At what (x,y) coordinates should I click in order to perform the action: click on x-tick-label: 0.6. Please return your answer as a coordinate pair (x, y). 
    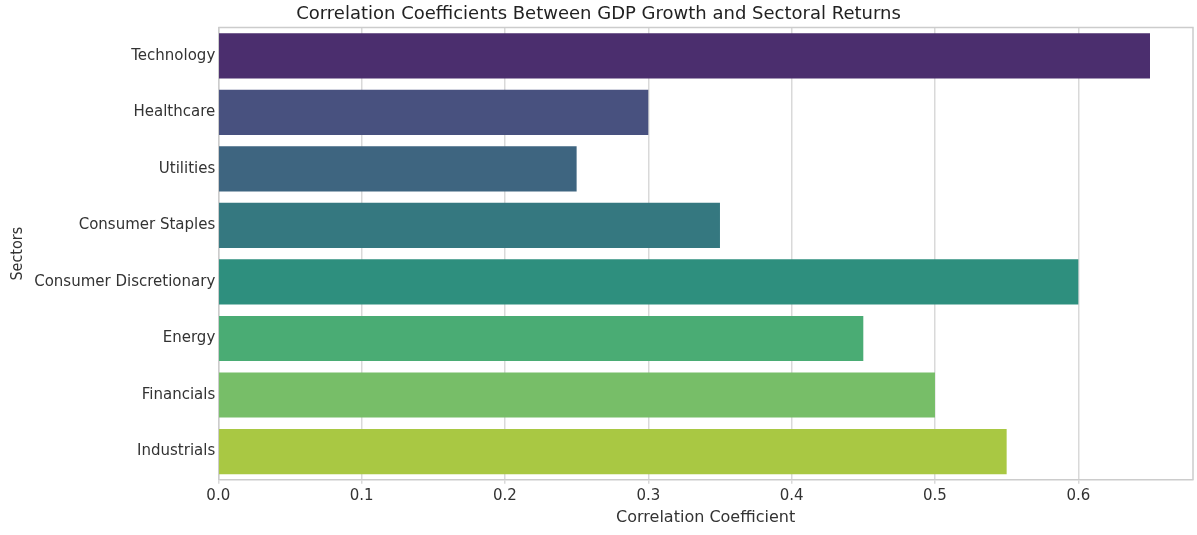
    Looking at the image, I should click on (1078, 494).